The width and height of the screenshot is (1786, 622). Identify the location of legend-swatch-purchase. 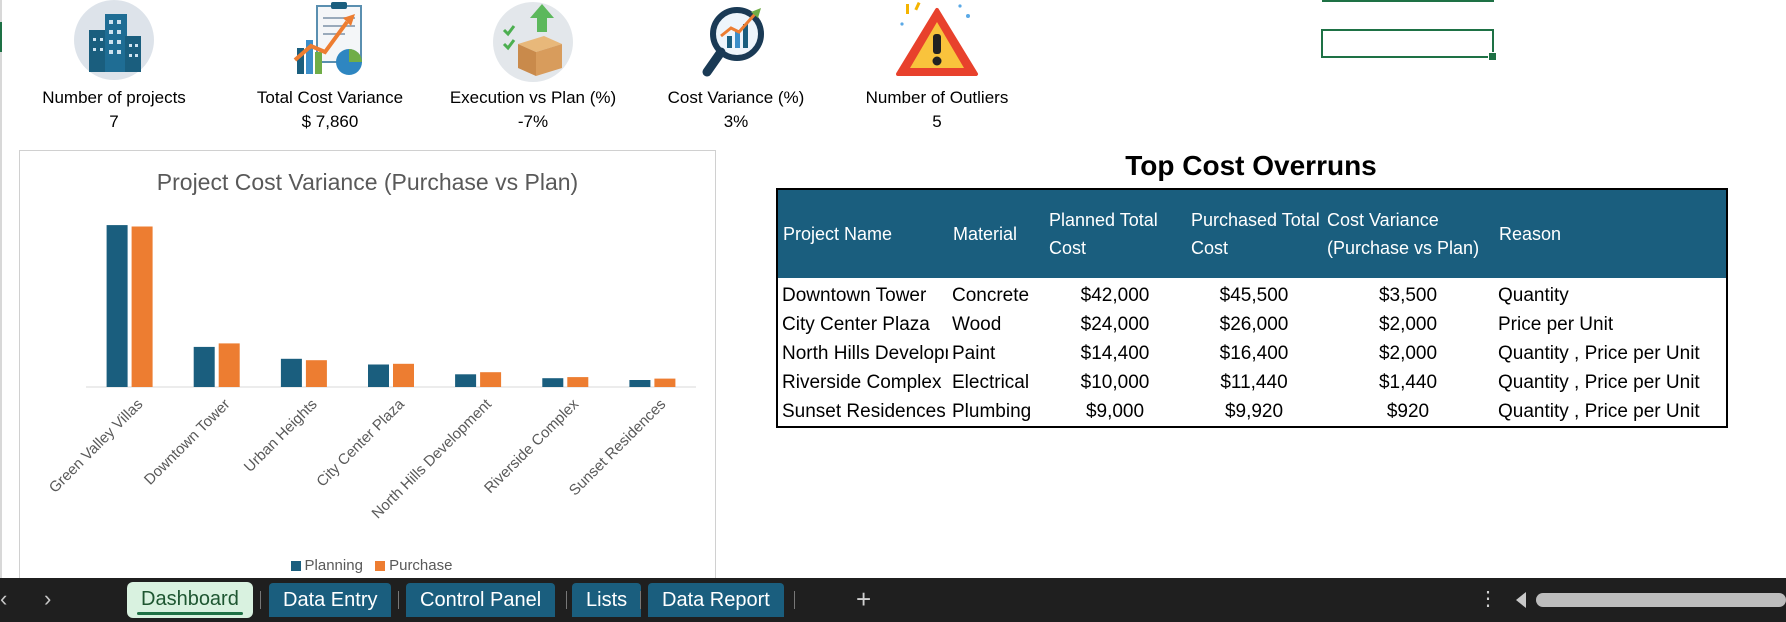
(380, 566).